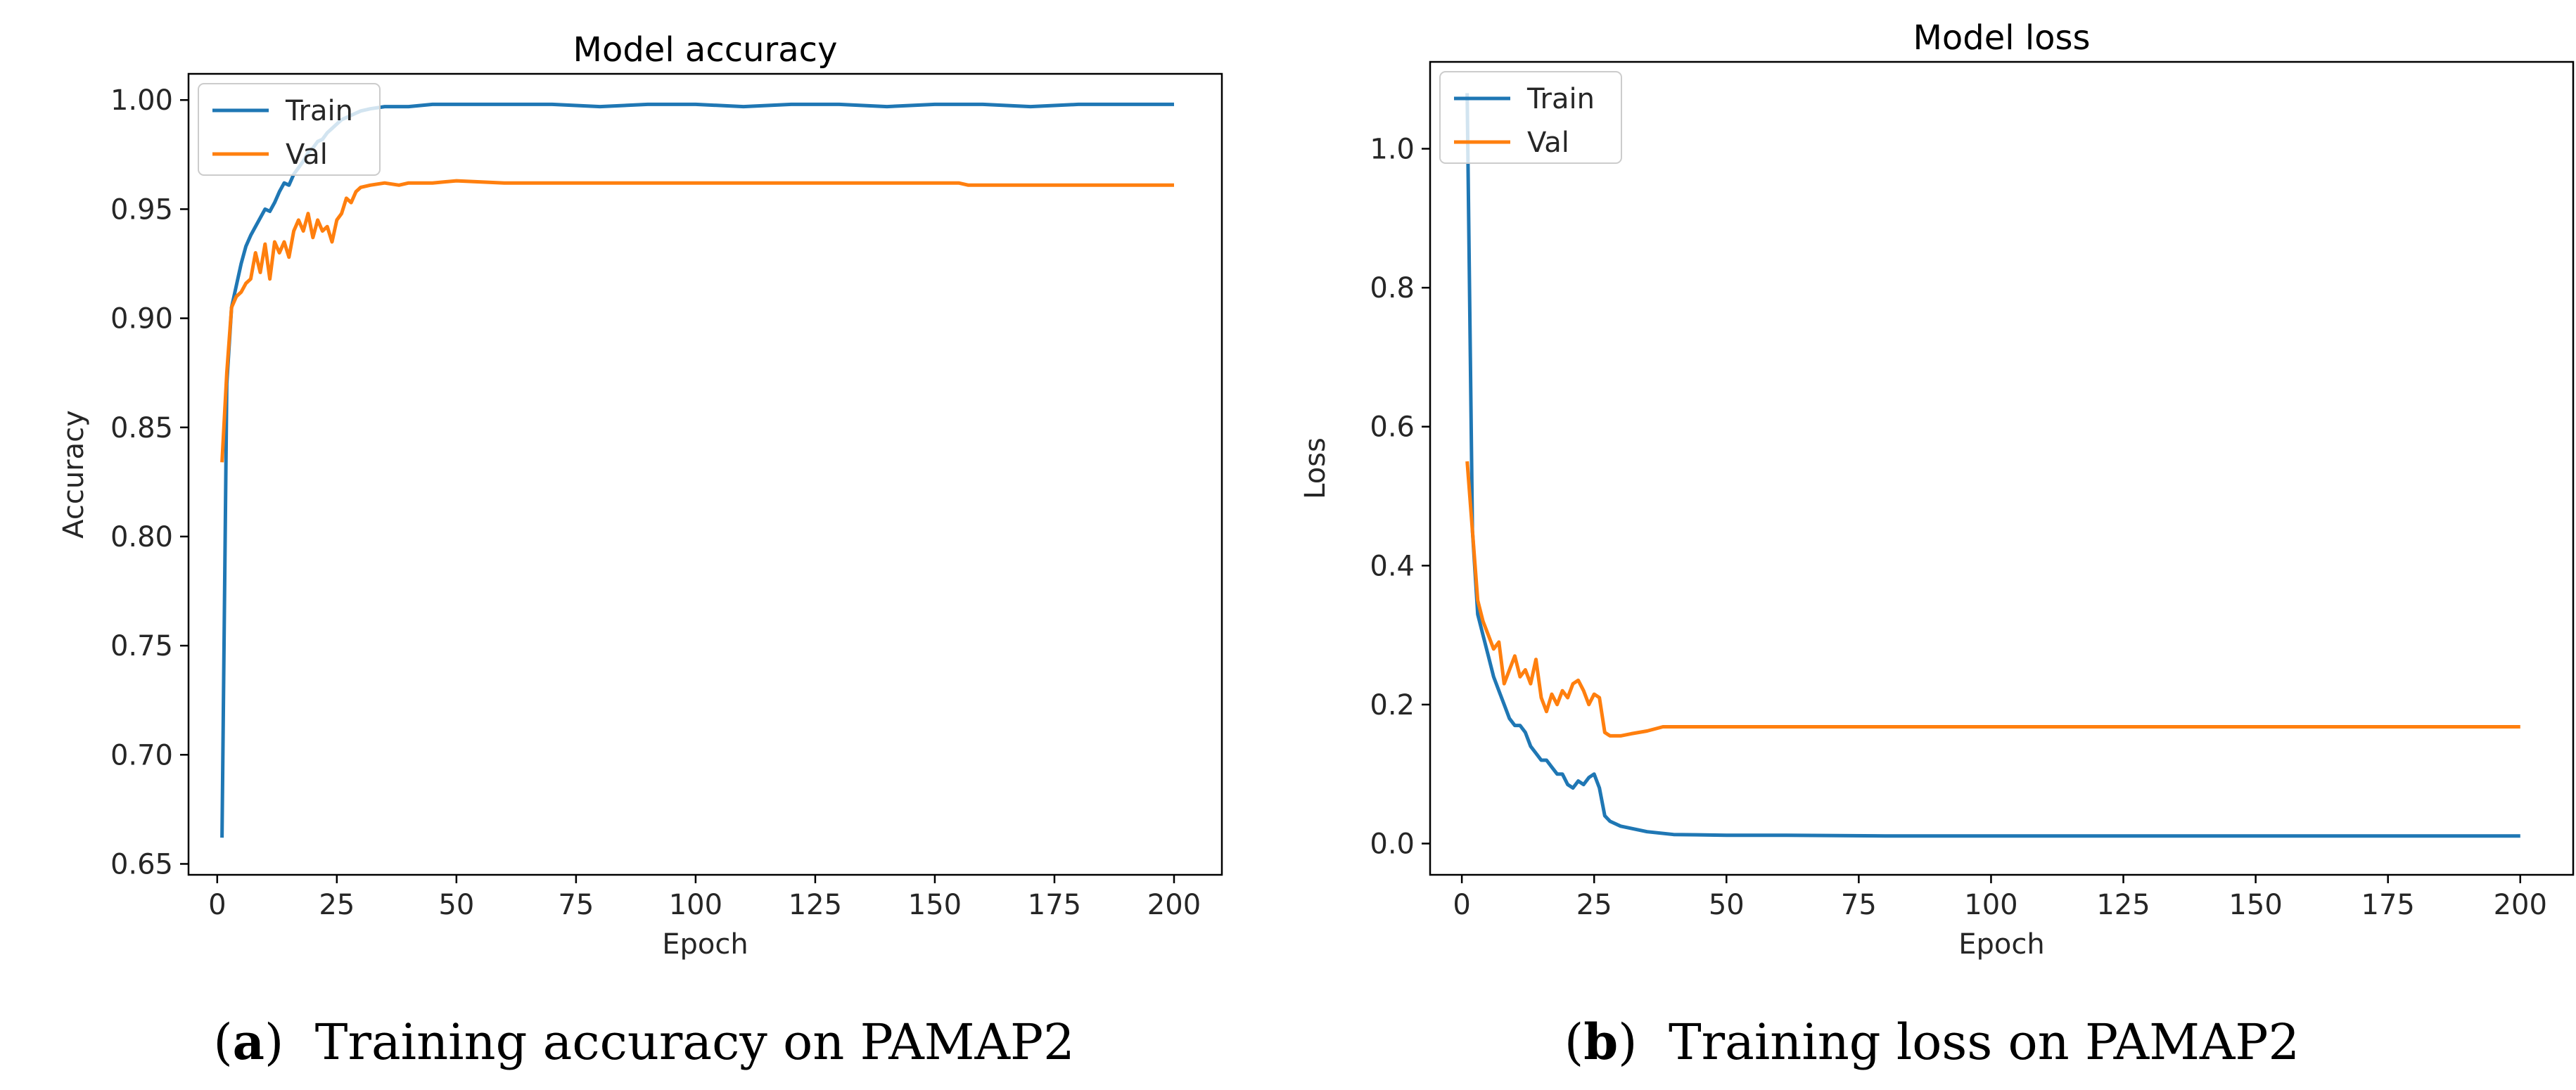 The height and width of the screenshot is (1090, 2576). What do you see at coordinates (141, 100) in the screenshot?
I see `y-tick-label: 1.00` at bounding box center [141, 100].